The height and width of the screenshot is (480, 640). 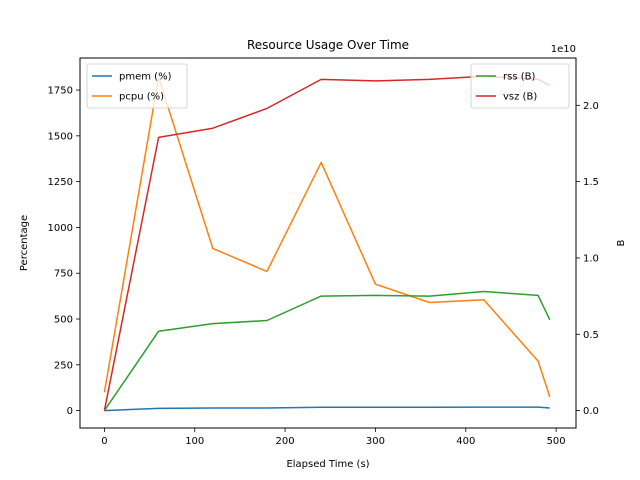 I want to click on y-left-tick-label: 0, so click(x=70, y=411).